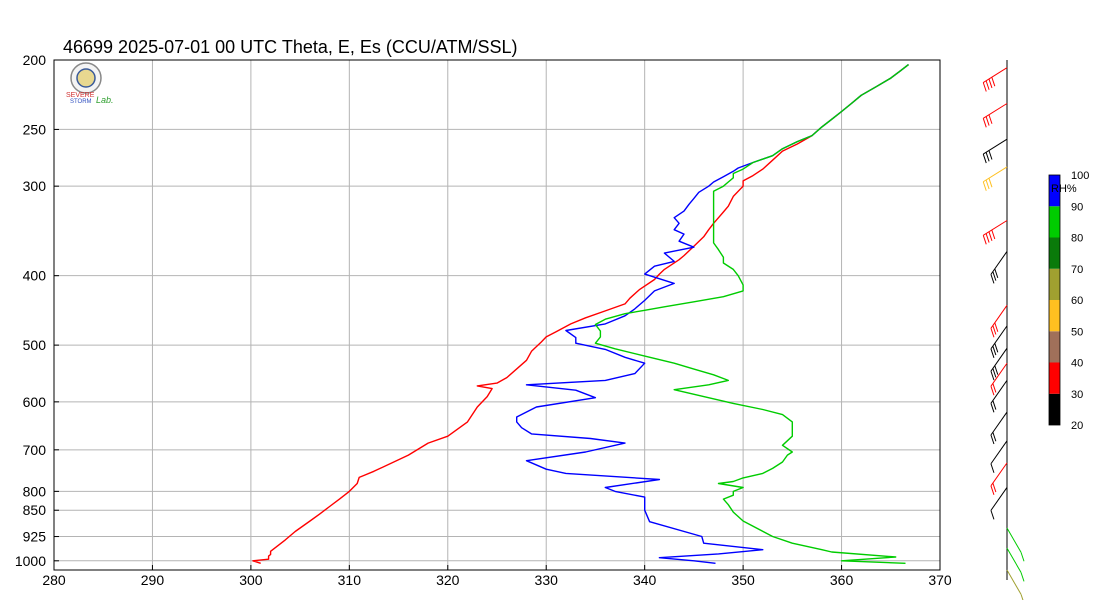 The width and height of the screenshot is (1100, 600). I want to click on rh-colorbar-frame, so click(1054, 300).